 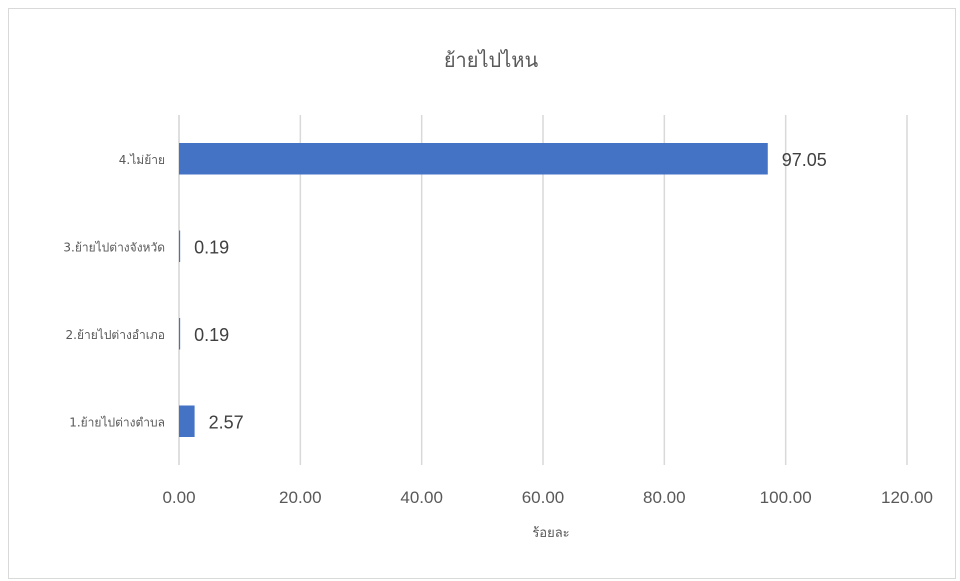 I want to click on data-label: 2.57, so click(x=226, y=422).